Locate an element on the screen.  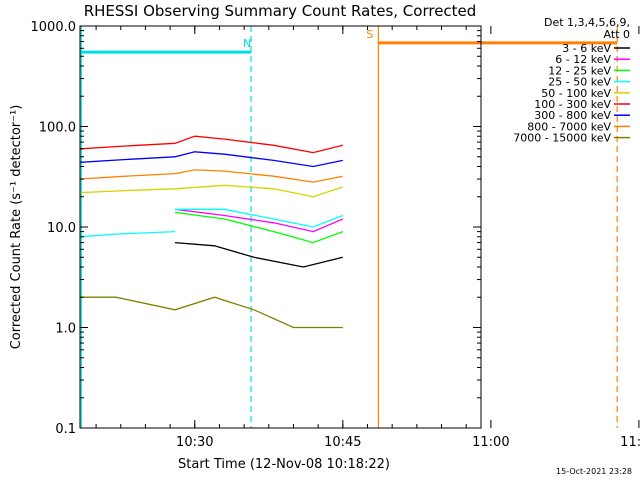
y-tick-label: 100.0 is located at coordinates (57, 128).